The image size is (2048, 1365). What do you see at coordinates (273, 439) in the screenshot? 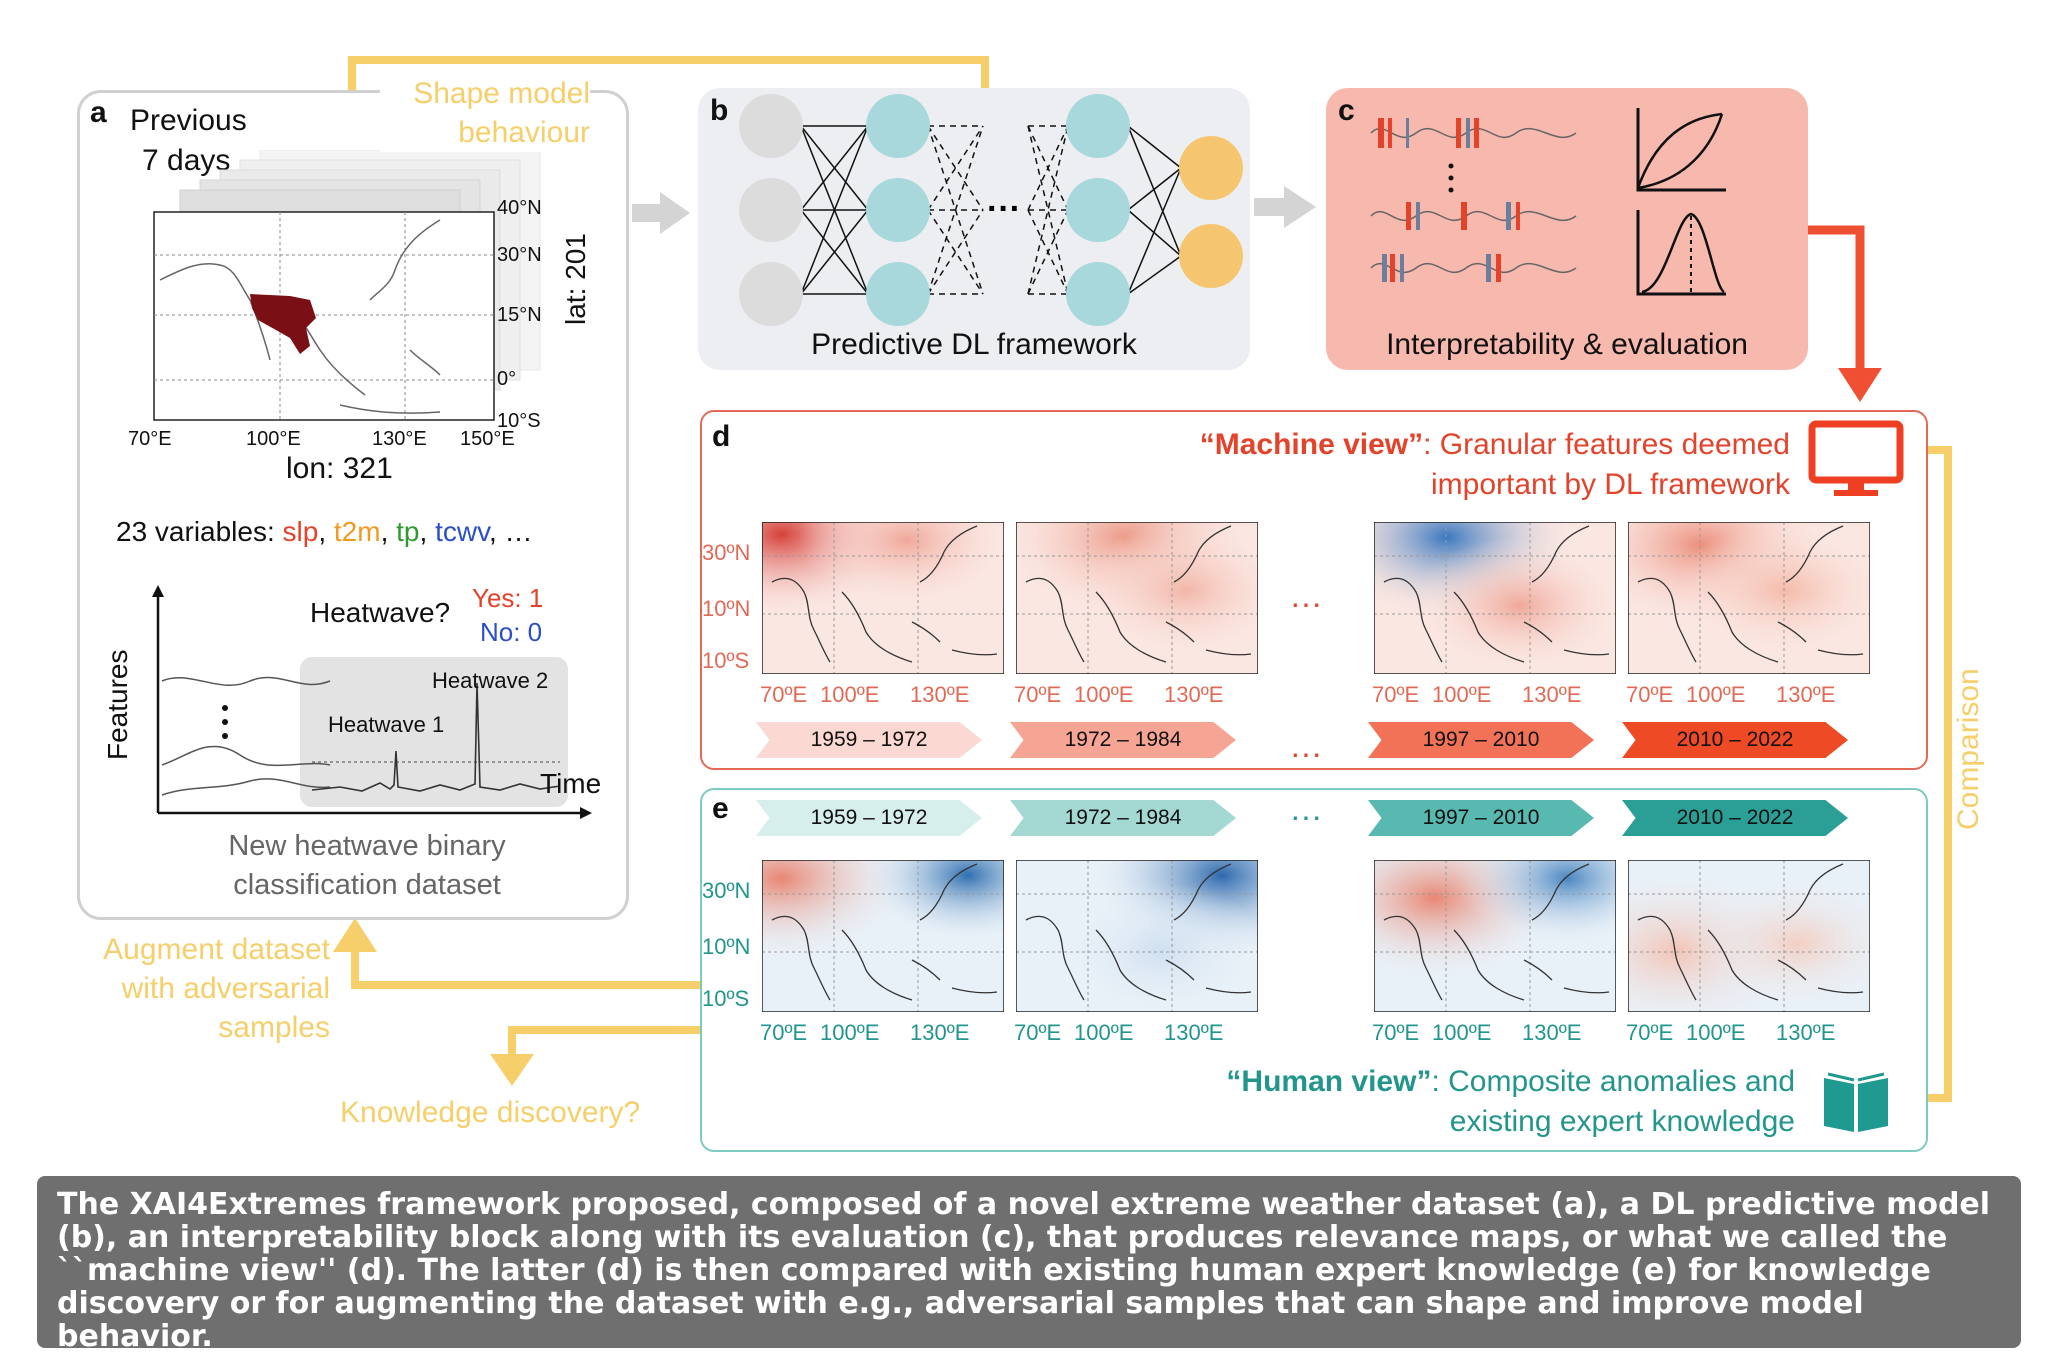
I see `lon-tick: 100°E` at bounding box center [273, 439].